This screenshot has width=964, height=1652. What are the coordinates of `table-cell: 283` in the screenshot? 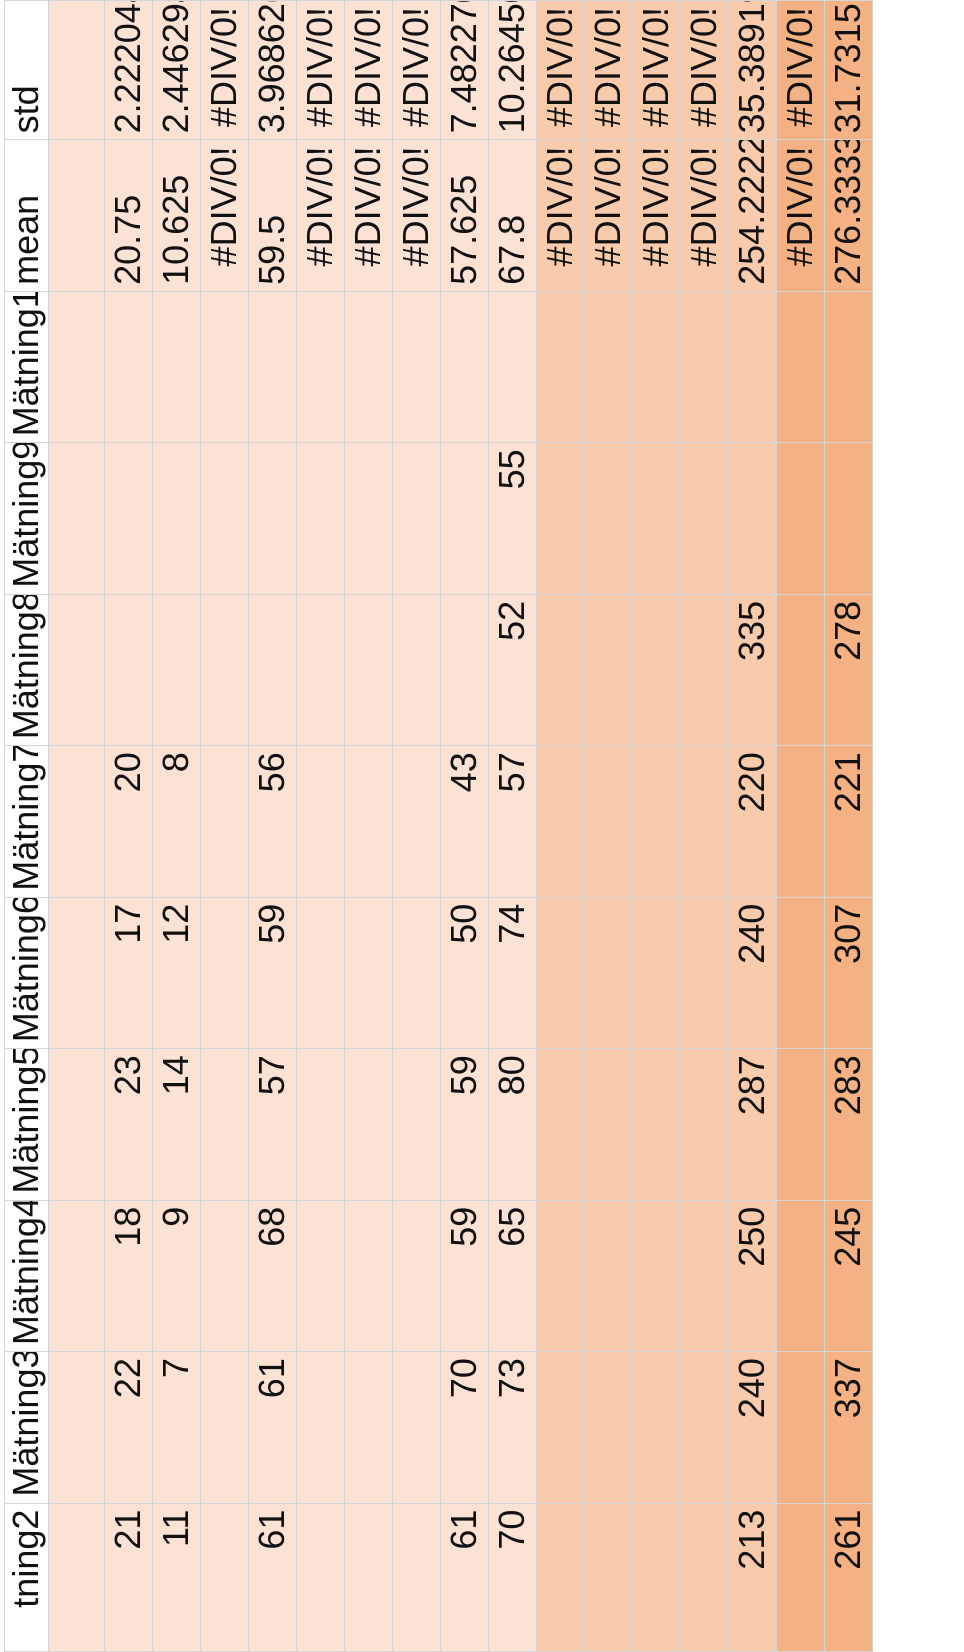 It's located at (848, 1124).